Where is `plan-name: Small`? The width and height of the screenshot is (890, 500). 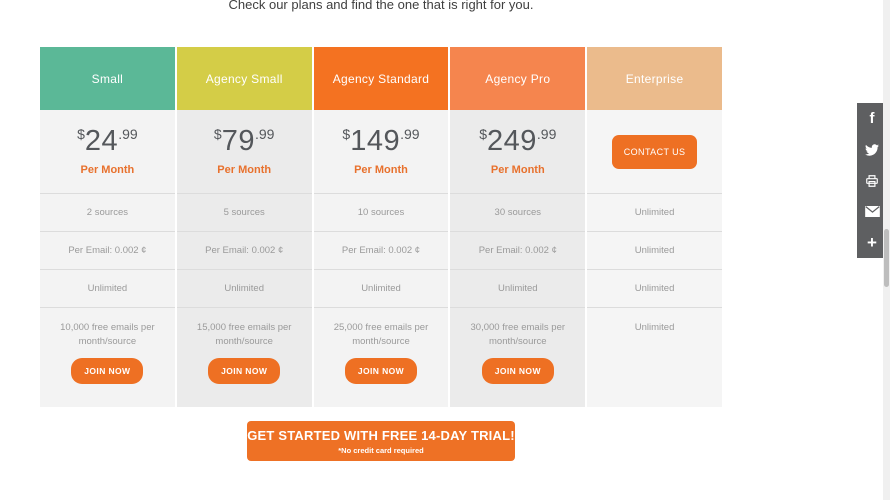 plan-name: Small is located at coordinates (107, 78).